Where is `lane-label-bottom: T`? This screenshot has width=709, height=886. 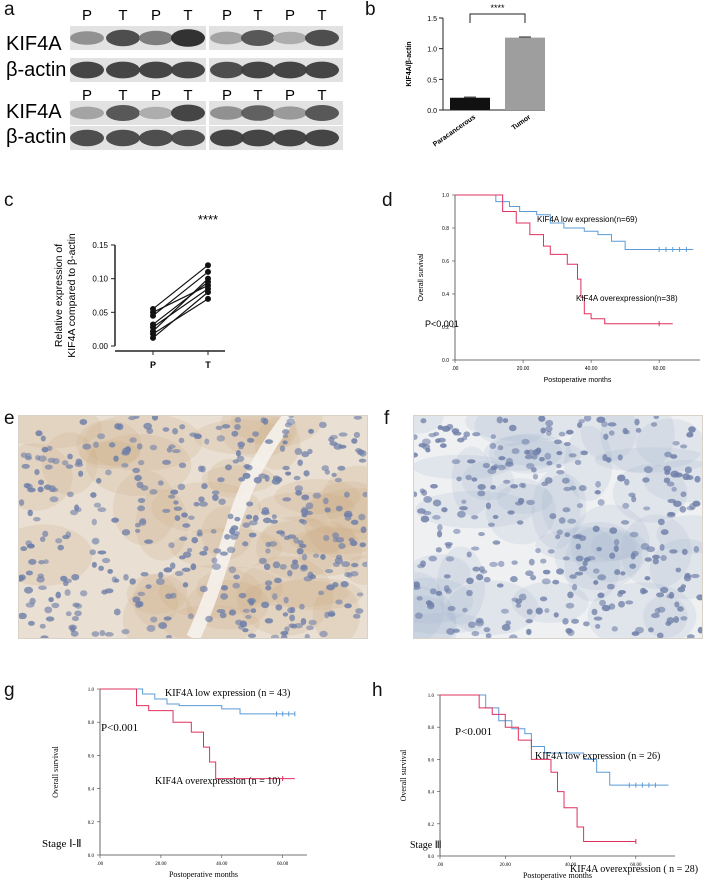
lane-label-bottom: T is located at coordinates (257, 95).